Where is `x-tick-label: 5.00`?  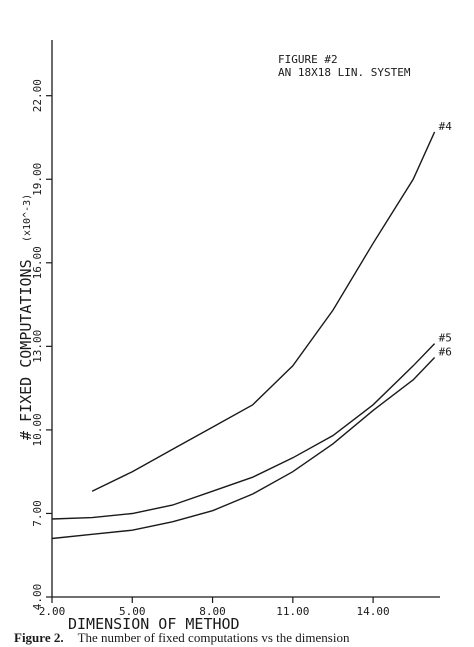 x-tick-label: 5.00 is located at coordinates (132, 611).